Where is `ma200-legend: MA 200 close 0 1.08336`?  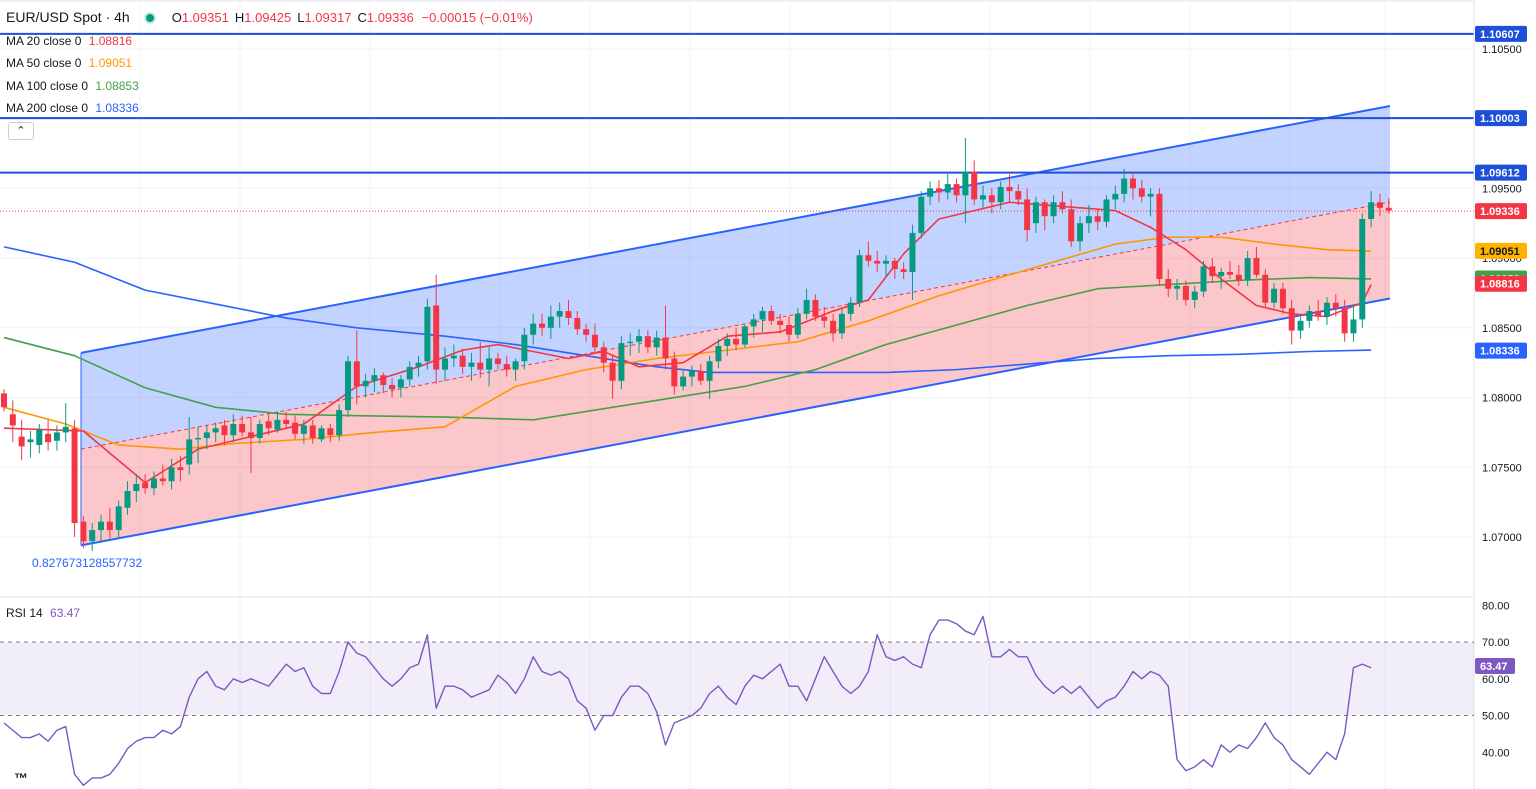
ma200-legend: MA 200 close 0 1.08336 is located at coordinates (72, 108).